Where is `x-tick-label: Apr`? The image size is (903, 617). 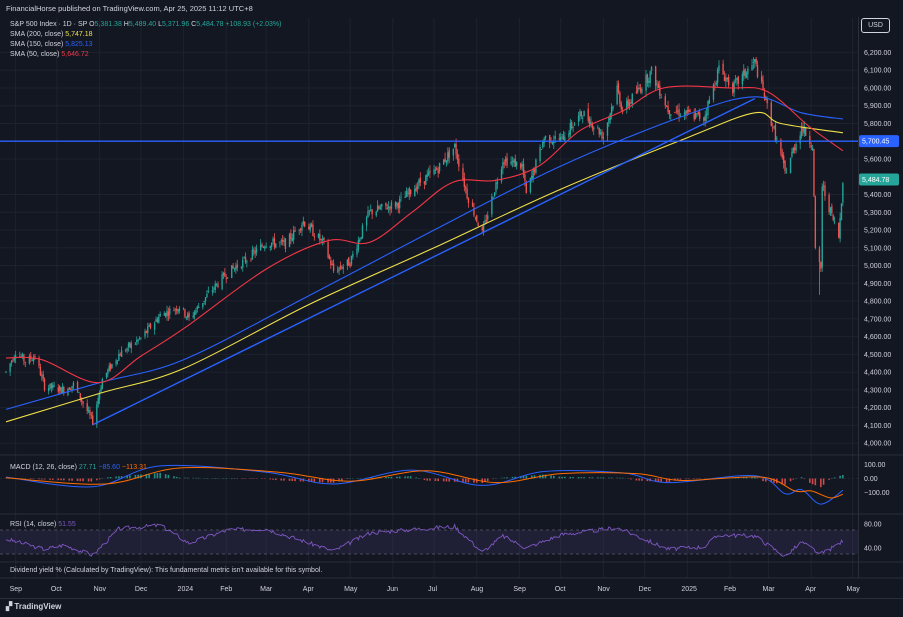 x-tick-label: Apr is located at coordinates (811, 589).